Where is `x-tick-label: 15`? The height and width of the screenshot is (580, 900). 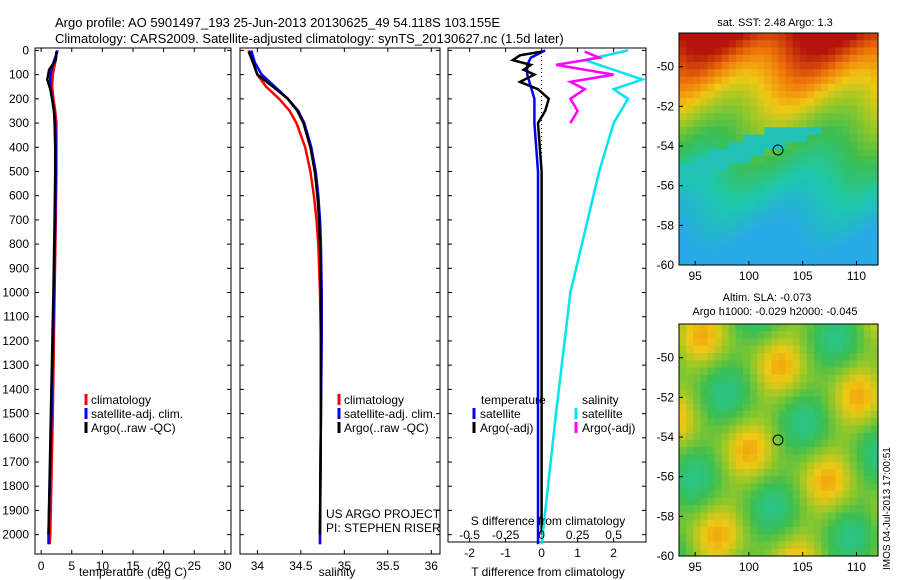 x-tick-label: 15 is located at coordinates (133, 566).